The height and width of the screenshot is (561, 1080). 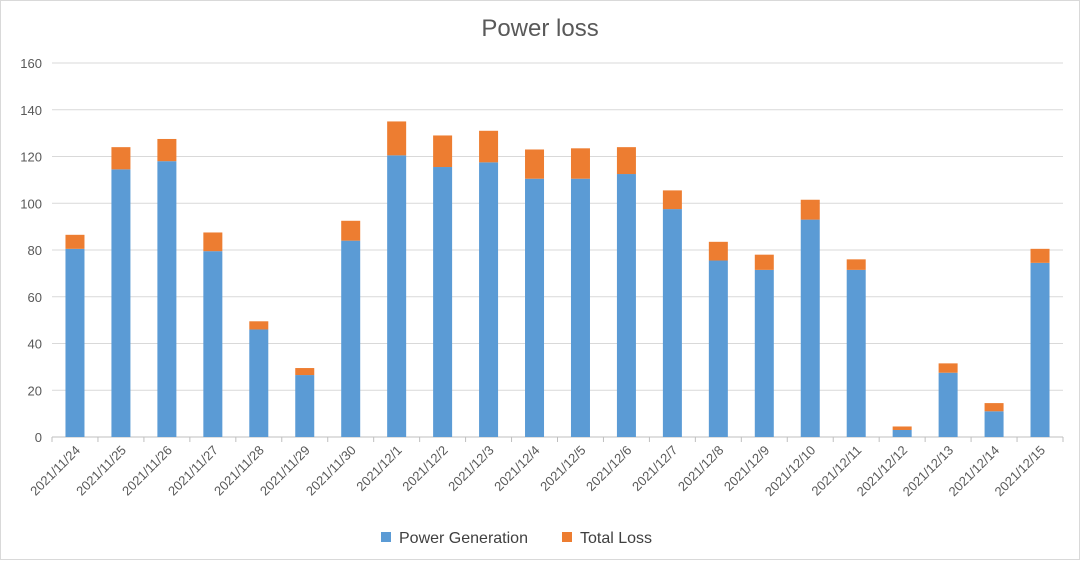 I want to click on x-tick-label: 2021/12/1, so click(x=379, y=469).